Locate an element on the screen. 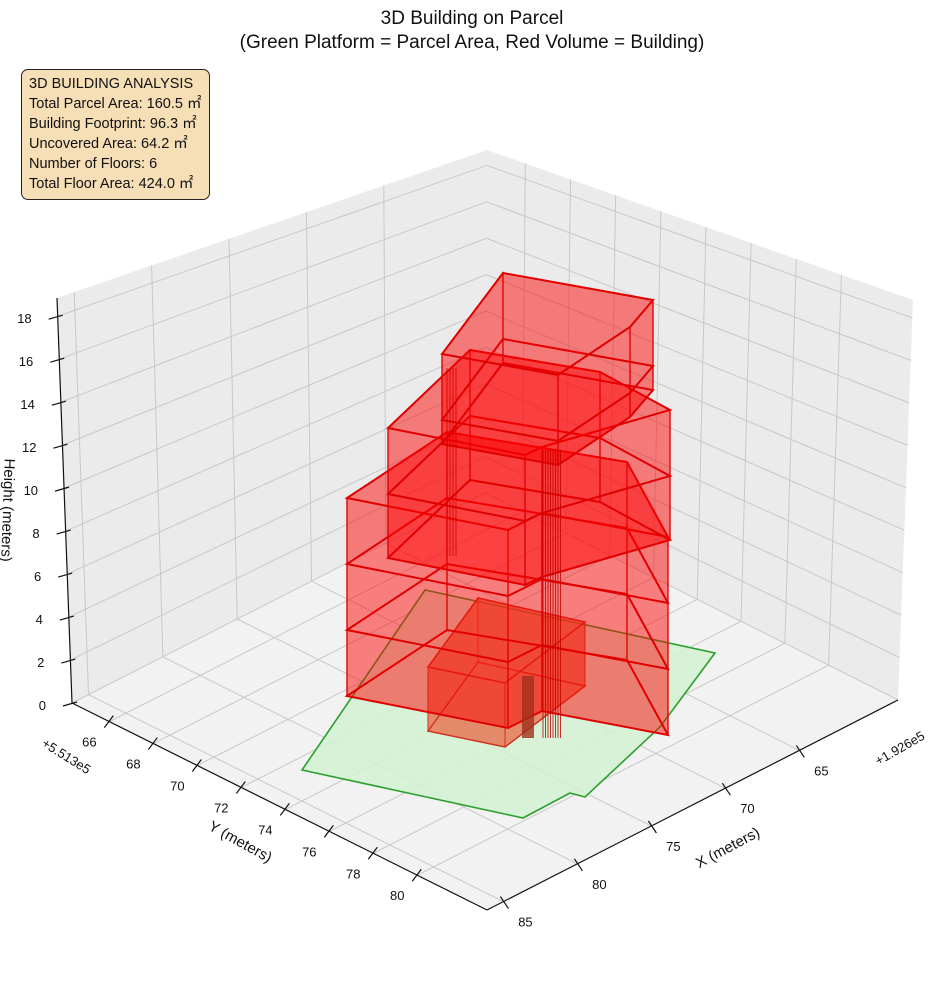 The height and width of the screenshot is (992, 944). y-tick-label: 72 is located at coordinates (221, 807).